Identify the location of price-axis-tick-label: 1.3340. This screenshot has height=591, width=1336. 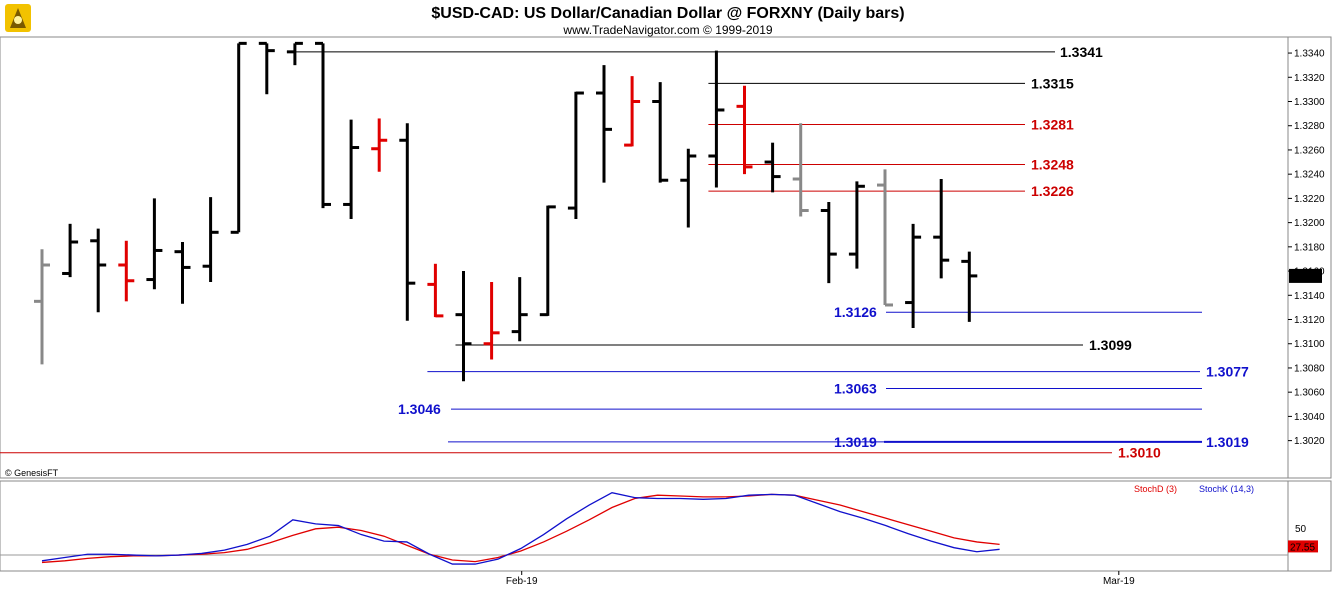
(1309, 54).